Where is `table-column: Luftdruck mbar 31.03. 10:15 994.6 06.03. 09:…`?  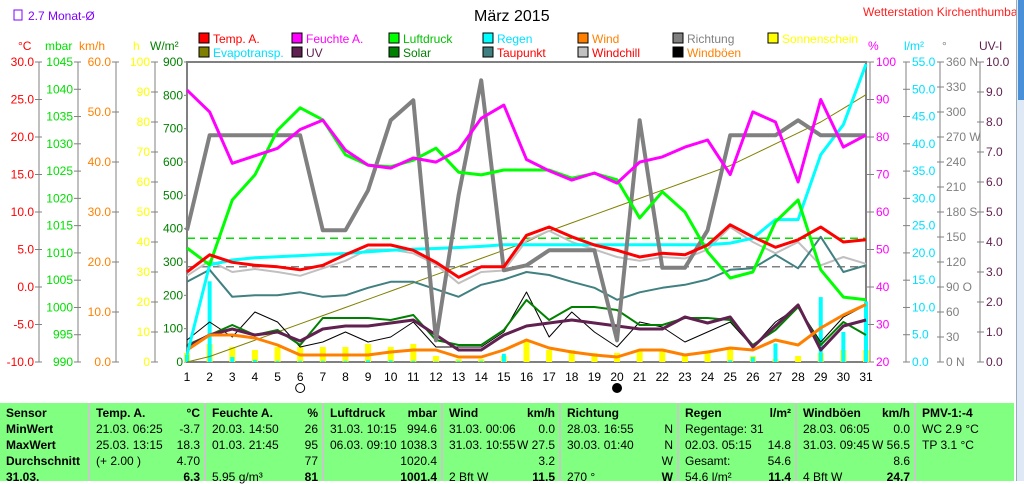
table-column: Luftdruck mbar 31.03. 10:15 994.6 06.03. 09:… is located at coordinates (382, 443).